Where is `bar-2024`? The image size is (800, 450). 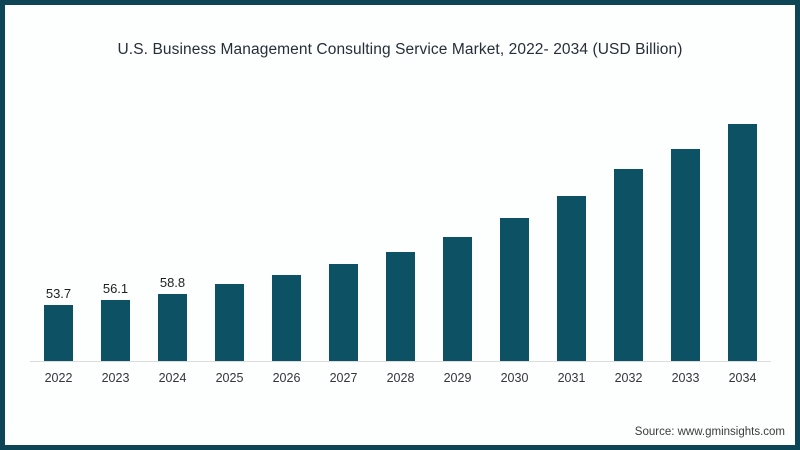
bar-2024 is located at coordinates (172, 327).